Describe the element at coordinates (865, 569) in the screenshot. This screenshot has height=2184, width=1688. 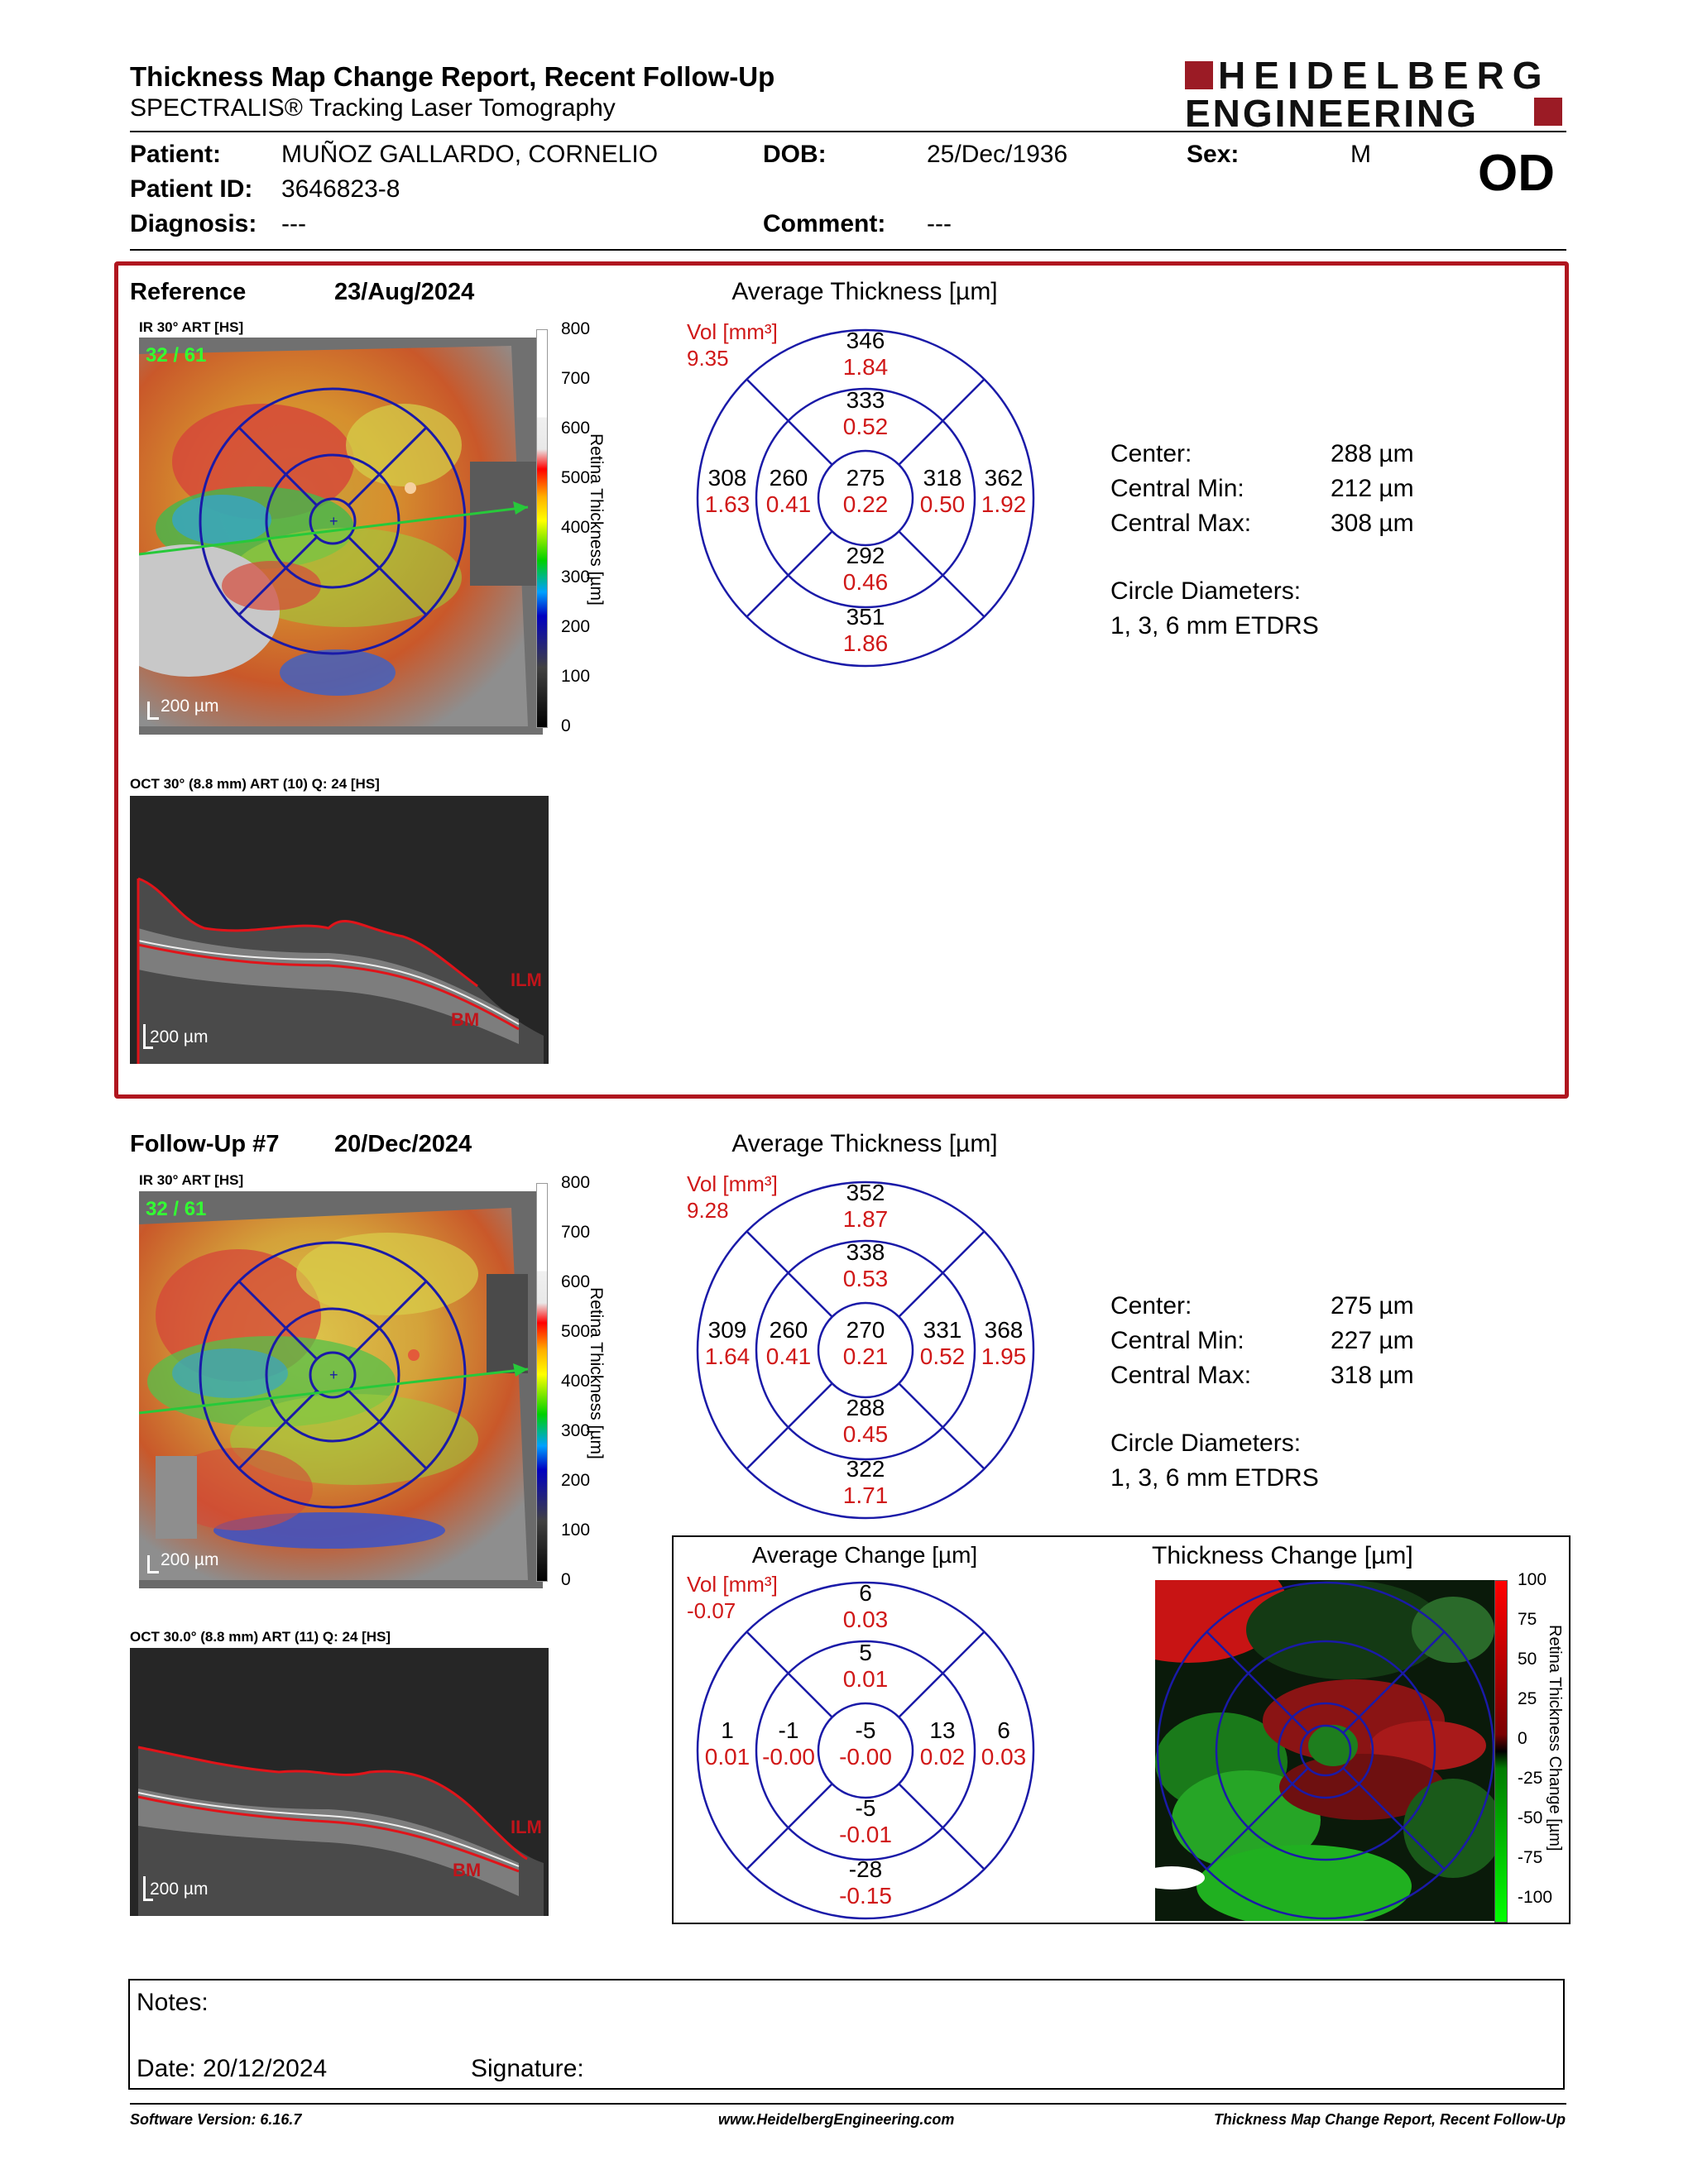
I see `ref-inner-inf: 292 0.46` at that location.